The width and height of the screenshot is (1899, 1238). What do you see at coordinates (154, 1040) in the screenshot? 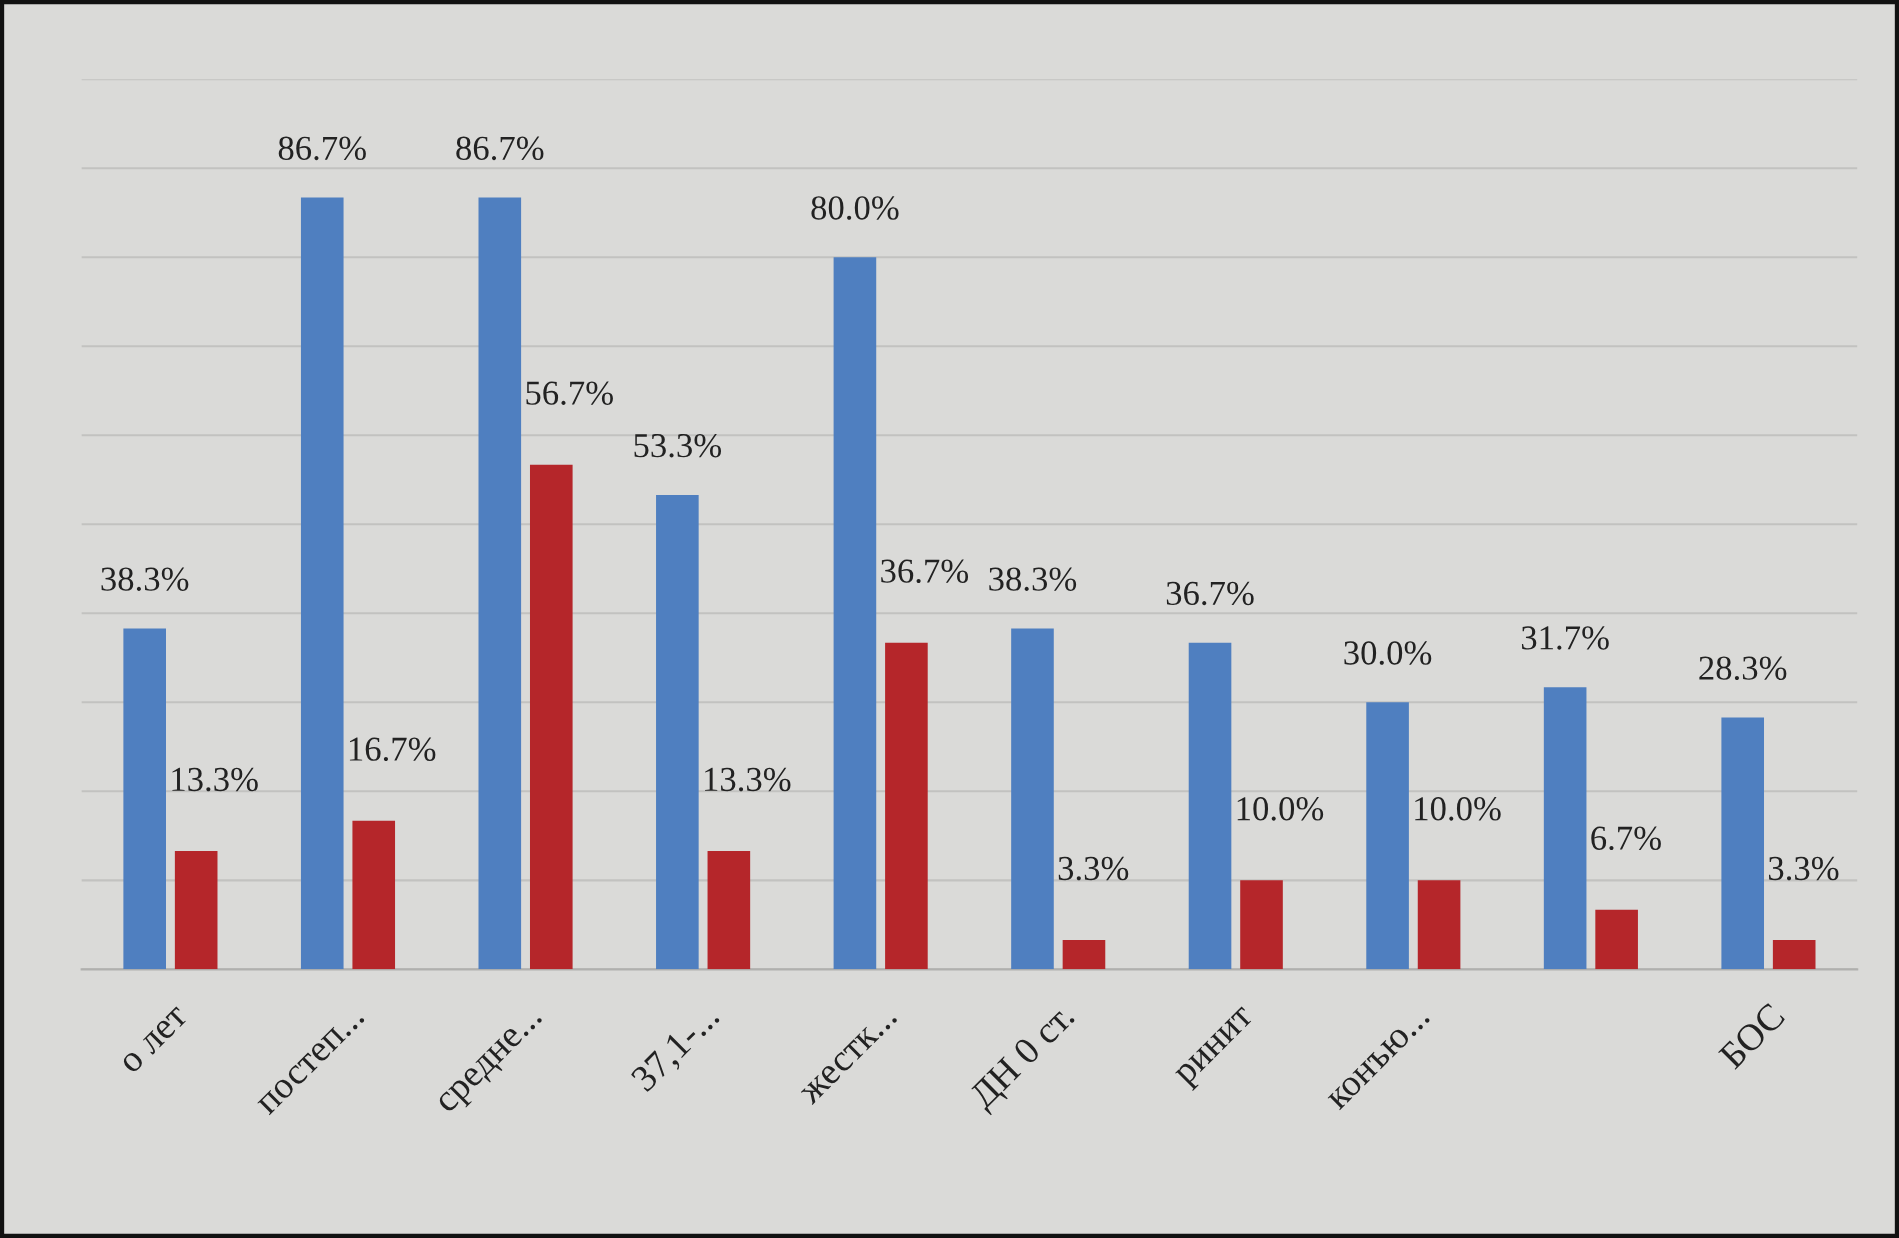
I see `x-tick-label: о лет` at bounding box center [154, 1040].